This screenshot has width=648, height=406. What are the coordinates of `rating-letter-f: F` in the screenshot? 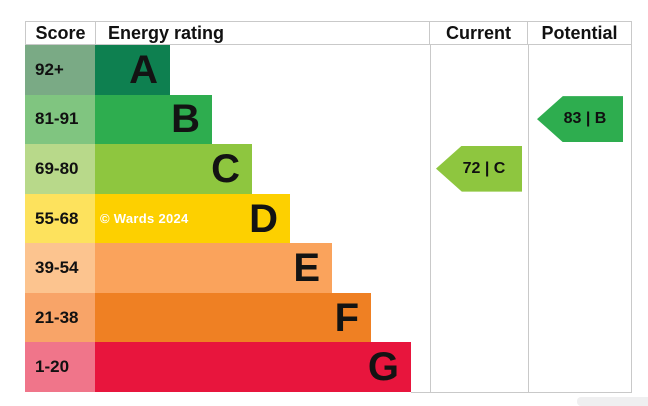 It's located at (346, 317).